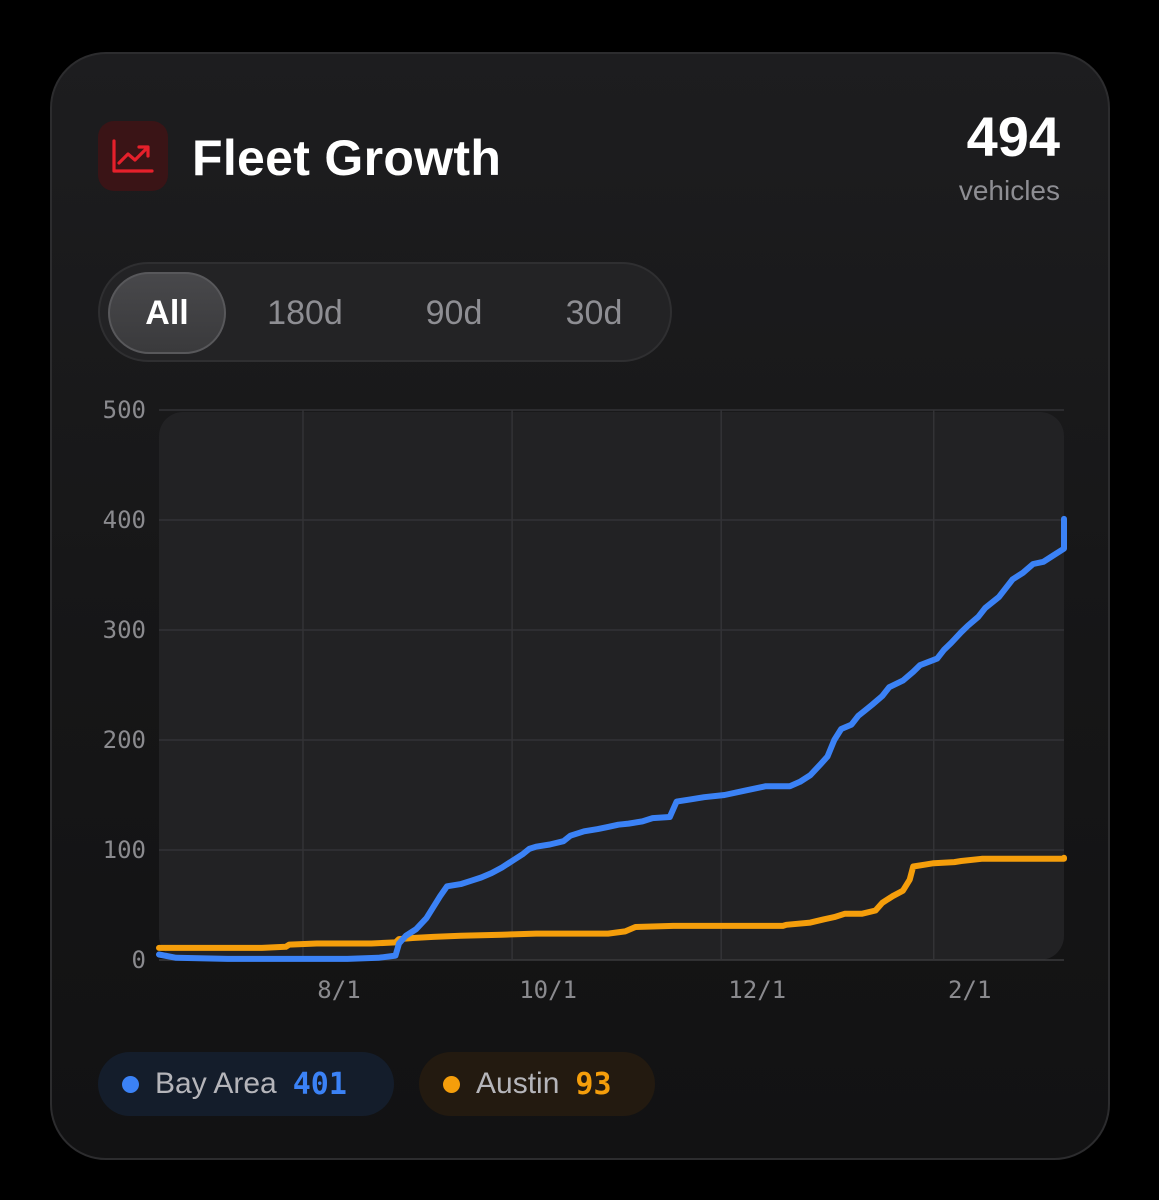 The width and height of the screenshot is (1159, 1200). What do you see at coordinates (130, 1084) in the screenshot?
I see `bay-area-dot-icon` at bounding box center [130, 1084].